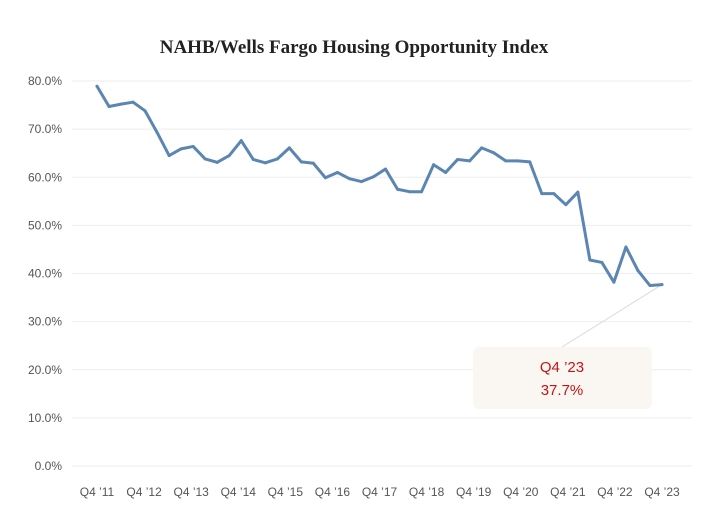 The image size is (727, 513). Describe the element at coordinates (427, 492) in the screenshot. I see `x-tick-label: Q4 ’18` at that location.